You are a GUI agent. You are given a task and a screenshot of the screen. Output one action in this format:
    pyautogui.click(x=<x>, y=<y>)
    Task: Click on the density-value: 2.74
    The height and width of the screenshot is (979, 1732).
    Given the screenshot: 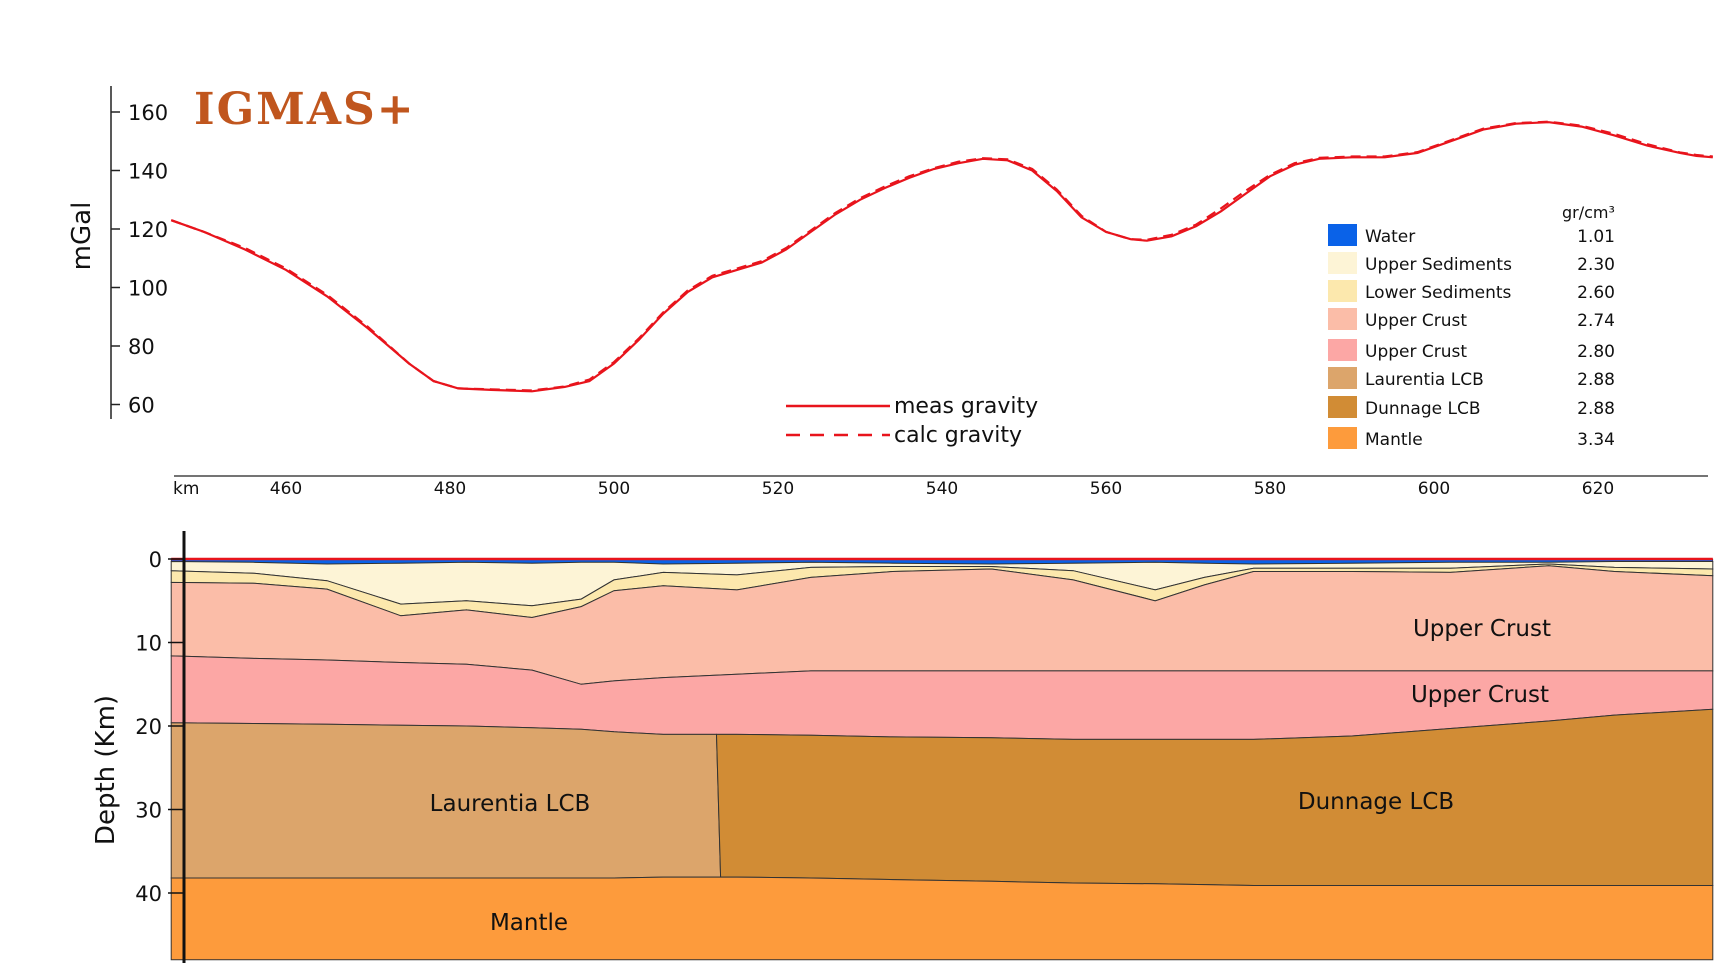 What is the action you would take?
    pyautogui.click(x=1596, y=321)
    